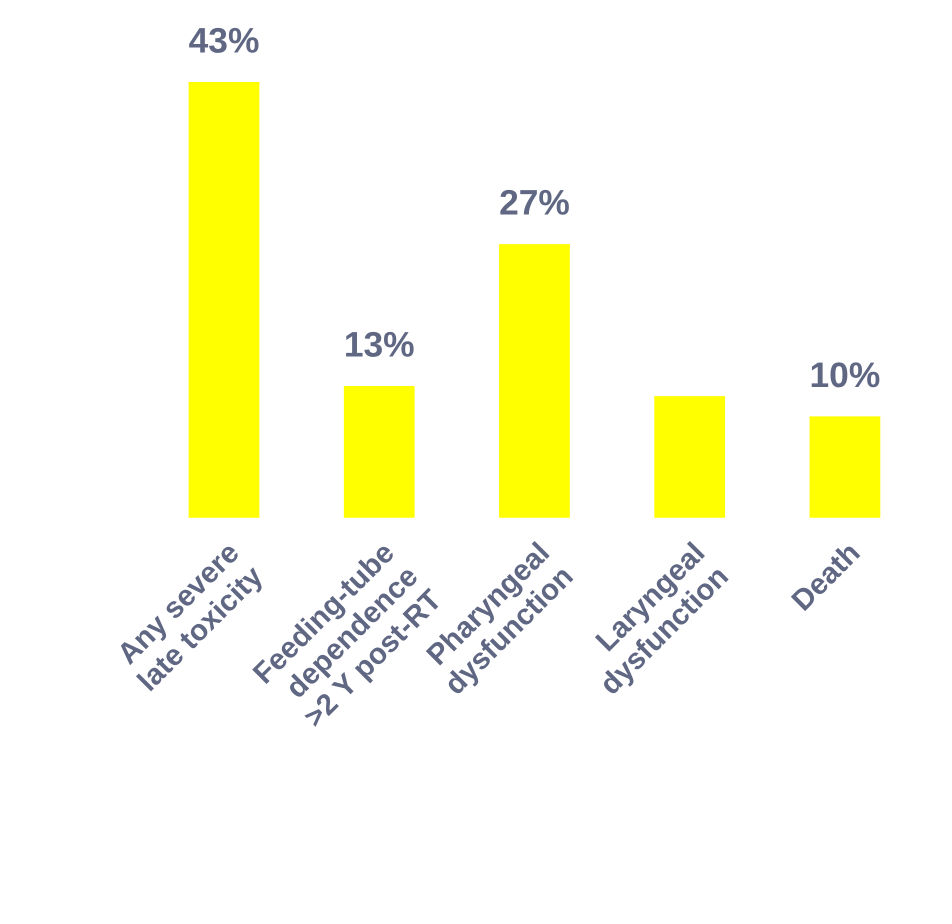 This screenshot has width=952, height=924. I want to click on data-label: 10%, so click(845, 375).